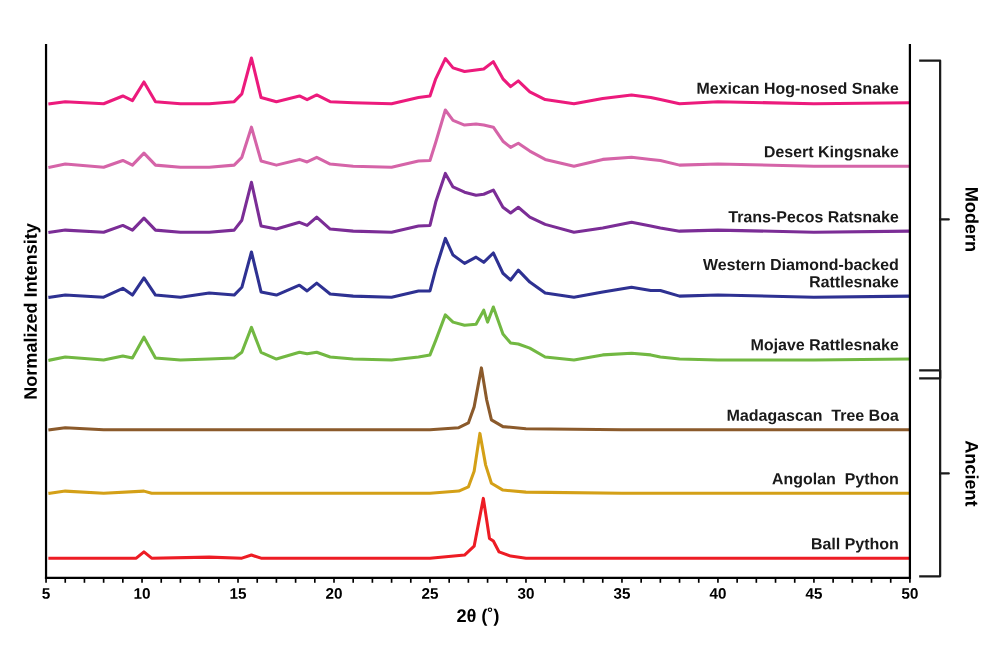 This screenshot has height=662, width=1001. What do you see at coordinates (32, 311) in the screenshot?
I see `y-axis-title: Normalized Intensity` at bounding box center [32, 311].